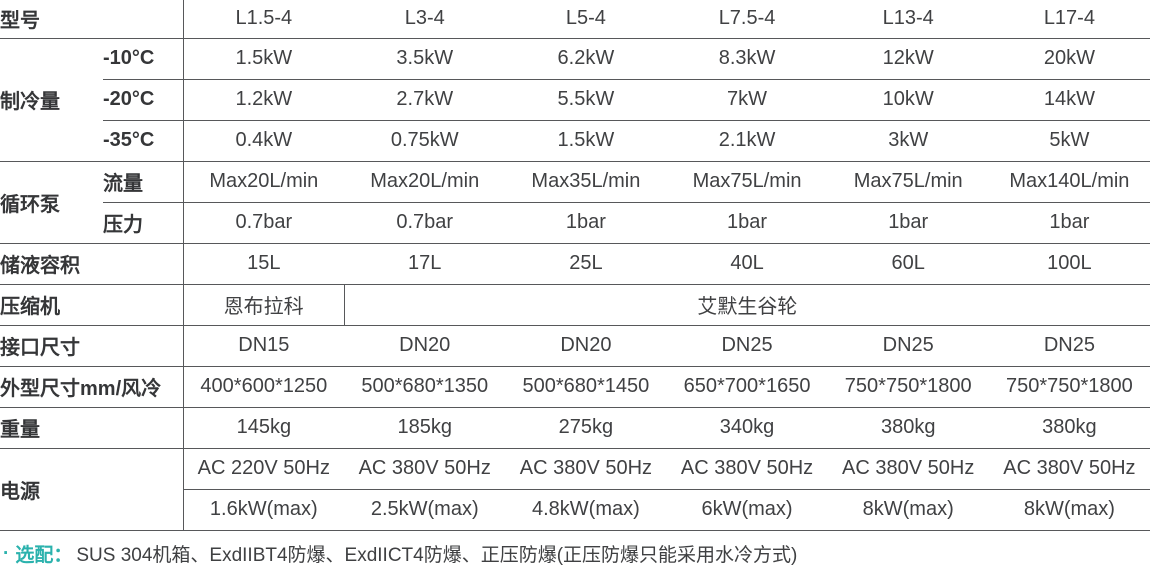  What do you see at coordinates (425, 141) in the screenshot?
I see `spec-cell: 0.75kW` at bounding box center [425, 141].